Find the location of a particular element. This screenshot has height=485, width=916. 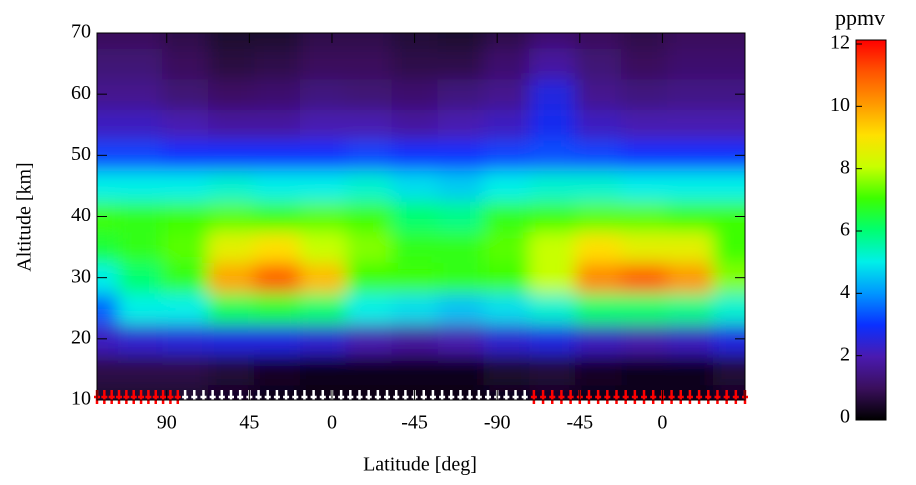

colorbar-tick-label: 10 is located at coordinates (840, 105).